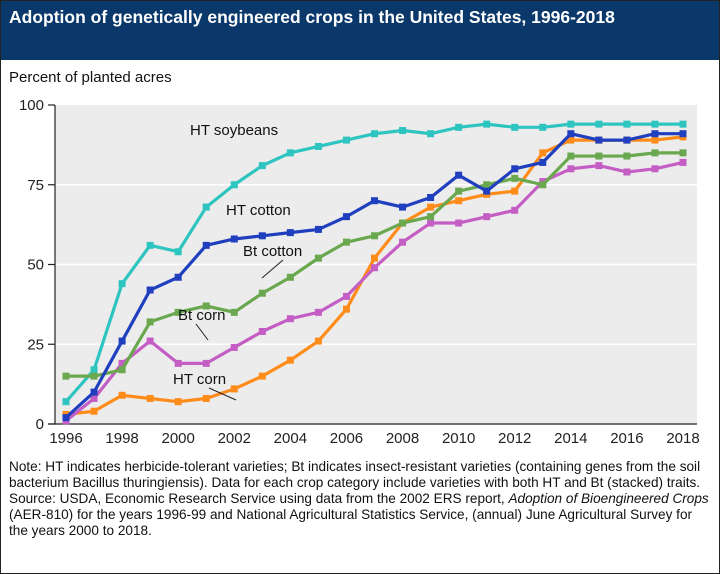 This screenshot has height=574, width=720. Describe the element at coordinates (608, 498) in the screenshot. I see `source-title: Adoption of Bioengineered Crops` at that location.